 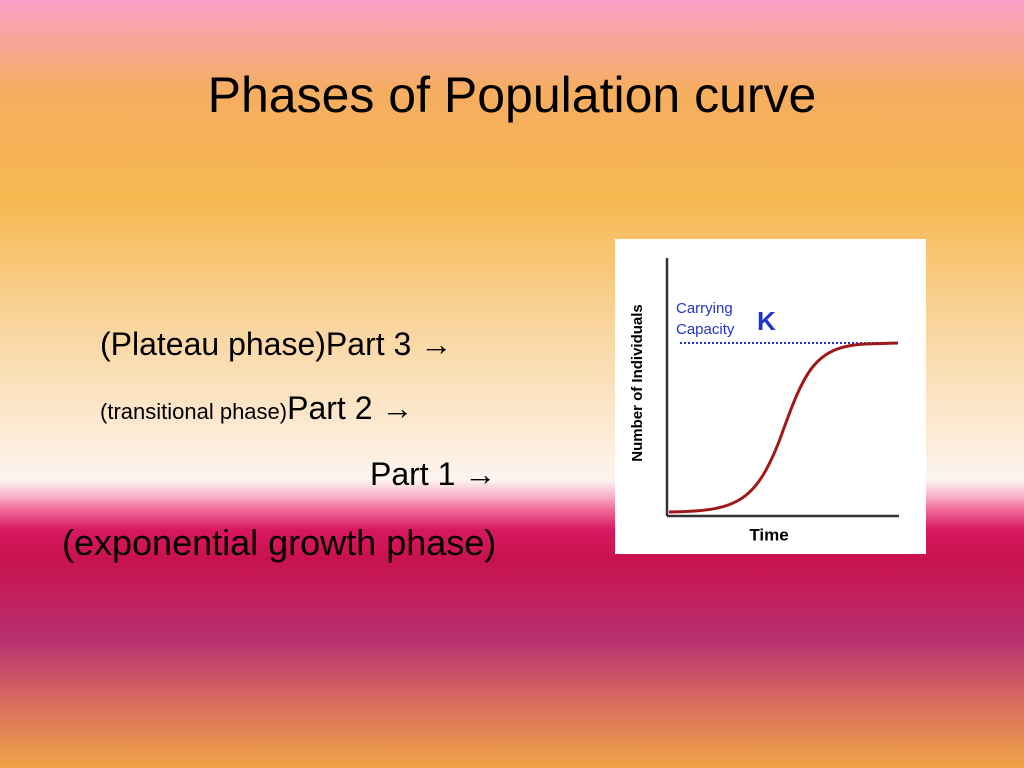 What do you see at coordinates (433, 474) in the screenshot?
I see `phase-line: Part 1 →` at bounding box center [433, 474].